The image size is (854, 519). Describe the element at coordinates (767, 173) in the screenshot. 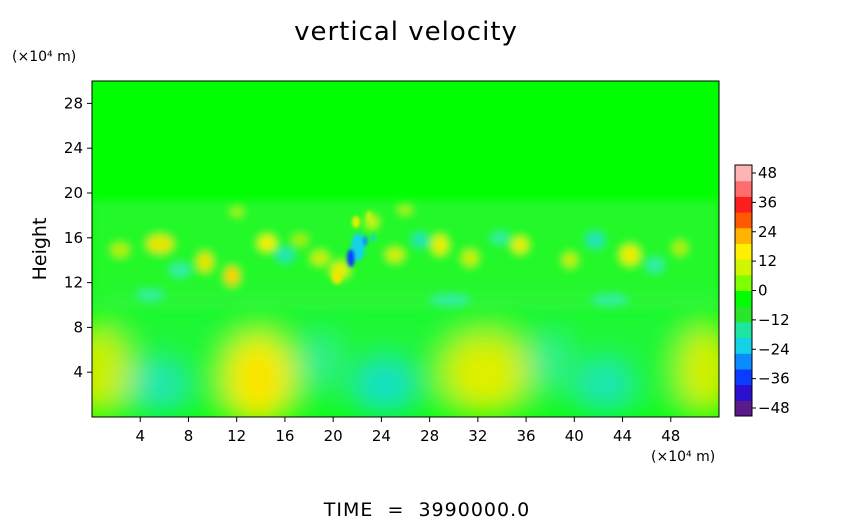

I see `colorbar-label: 48` at that location.